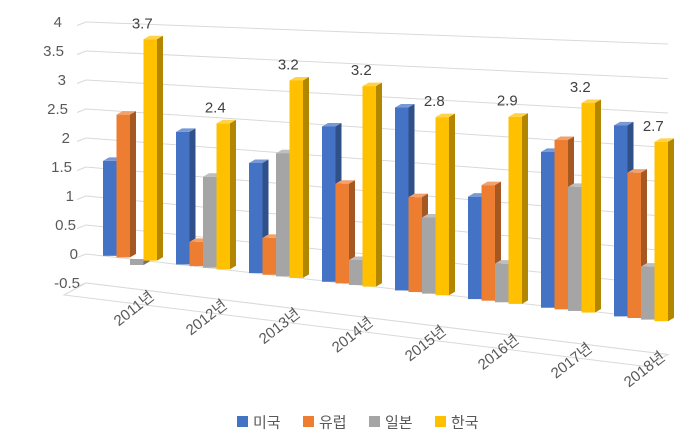 The image size is (699, 447). What do you see at coordinates (61, 167) in the screenshot?
I see `y-axis-tick-label: 1.5` at bounding box center [61, 167].